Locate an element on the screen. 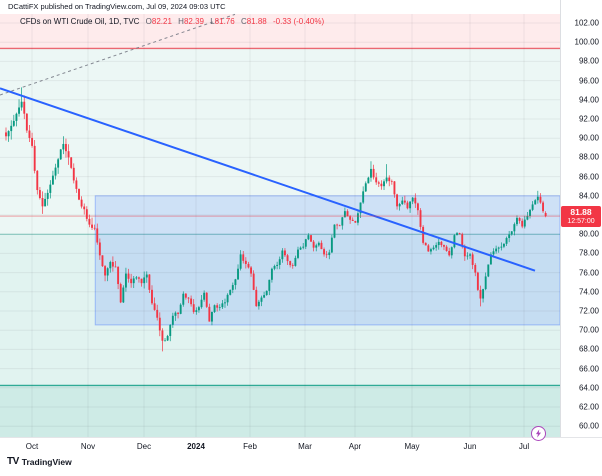  symbol-title: CFDs on WTI Crude Oil, 1D, TVC is located at coordinates (80, 21).